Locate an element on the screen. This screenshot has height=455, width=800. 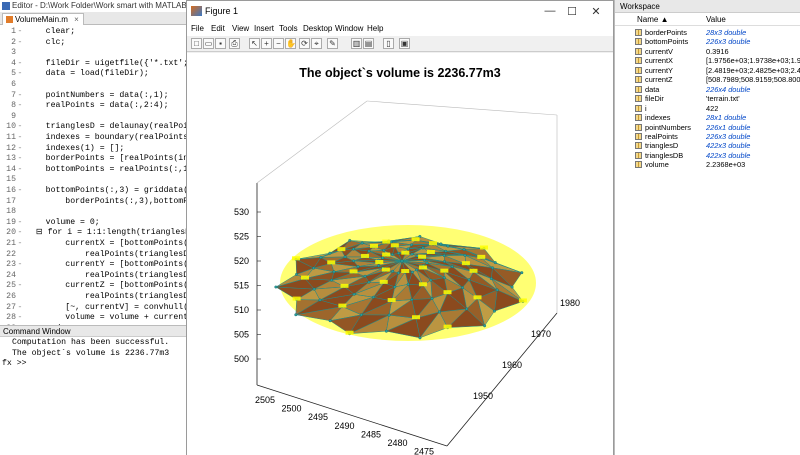
code-line: 18 is located at coordinates (98, 212).